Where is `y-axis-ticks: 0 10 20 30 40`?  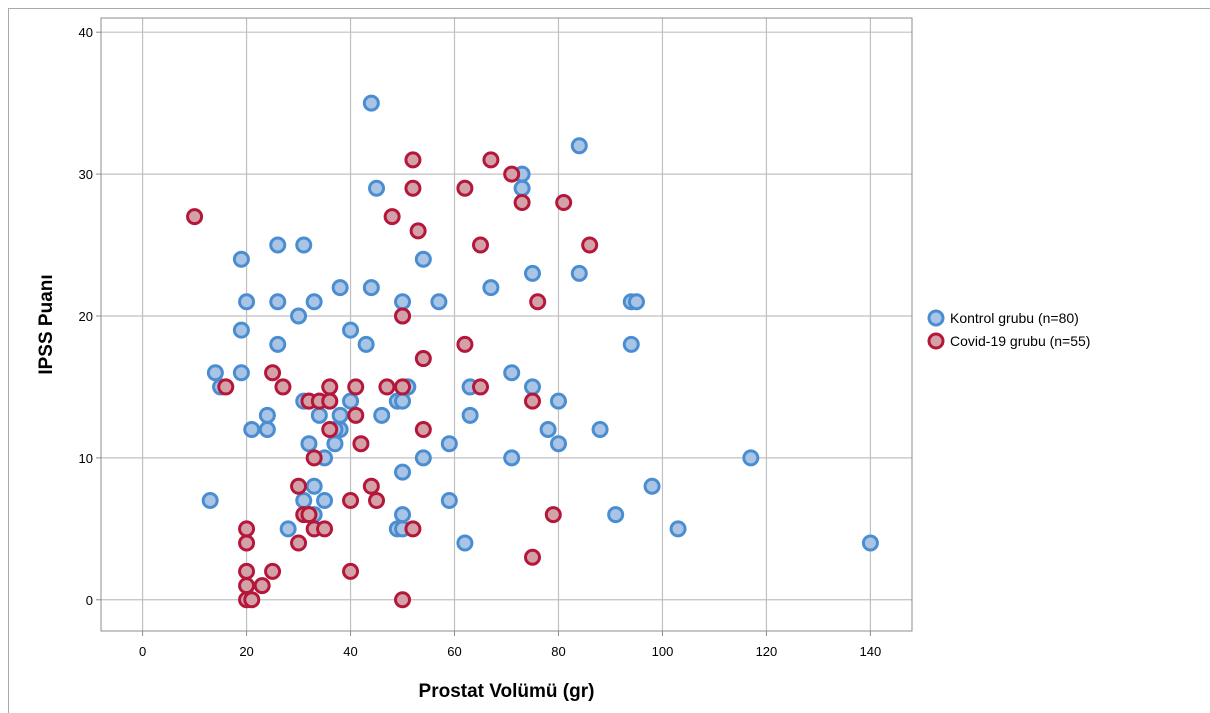
y-axis-ticks: 0 10 20 30 40 is located at coordinates (90, 316).